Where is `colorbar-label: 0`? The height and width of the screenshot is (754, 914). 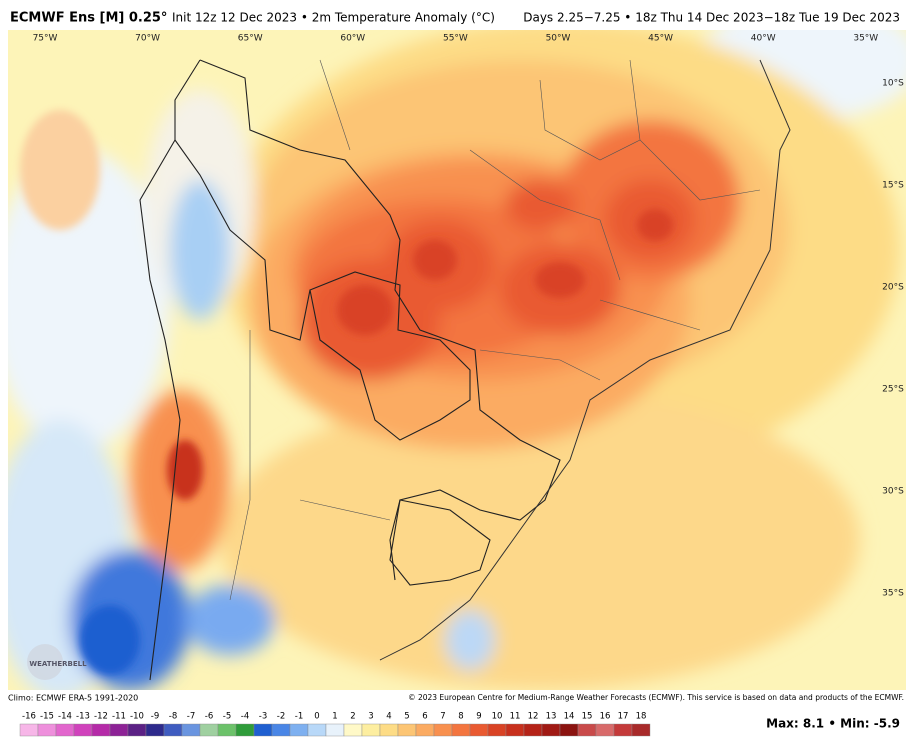
colorbar-label: 0 is located at coordinates (316, 717).